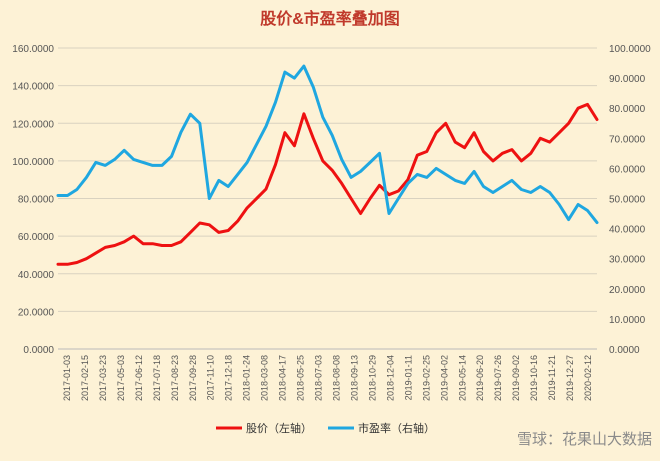 This screenshot has width=660, height=461. Describe the element at coordinates (157, 378) in the screenshot. I see `x-axis-tick-label: 2017-07-18` at that location.